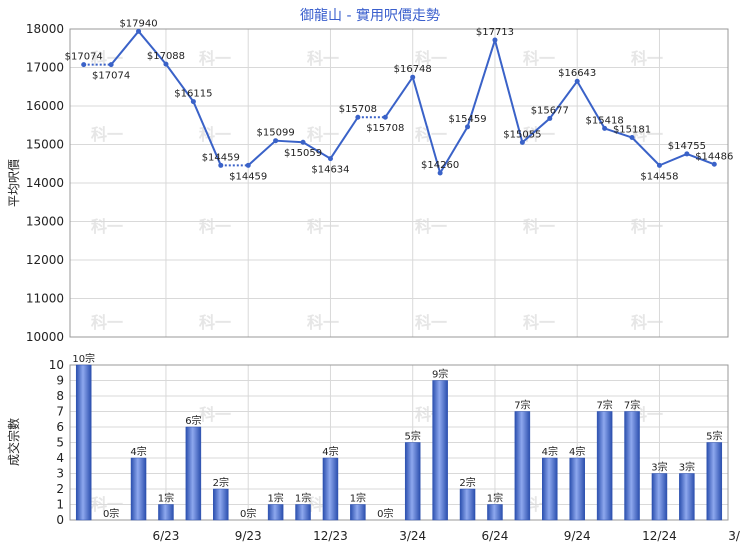 The height and width of the screenshot is (550, 740). What do you see at coordinates (45, 222) in the screenshot?
I see `y-tick-label: 13000` at bounding box center [45, 222].